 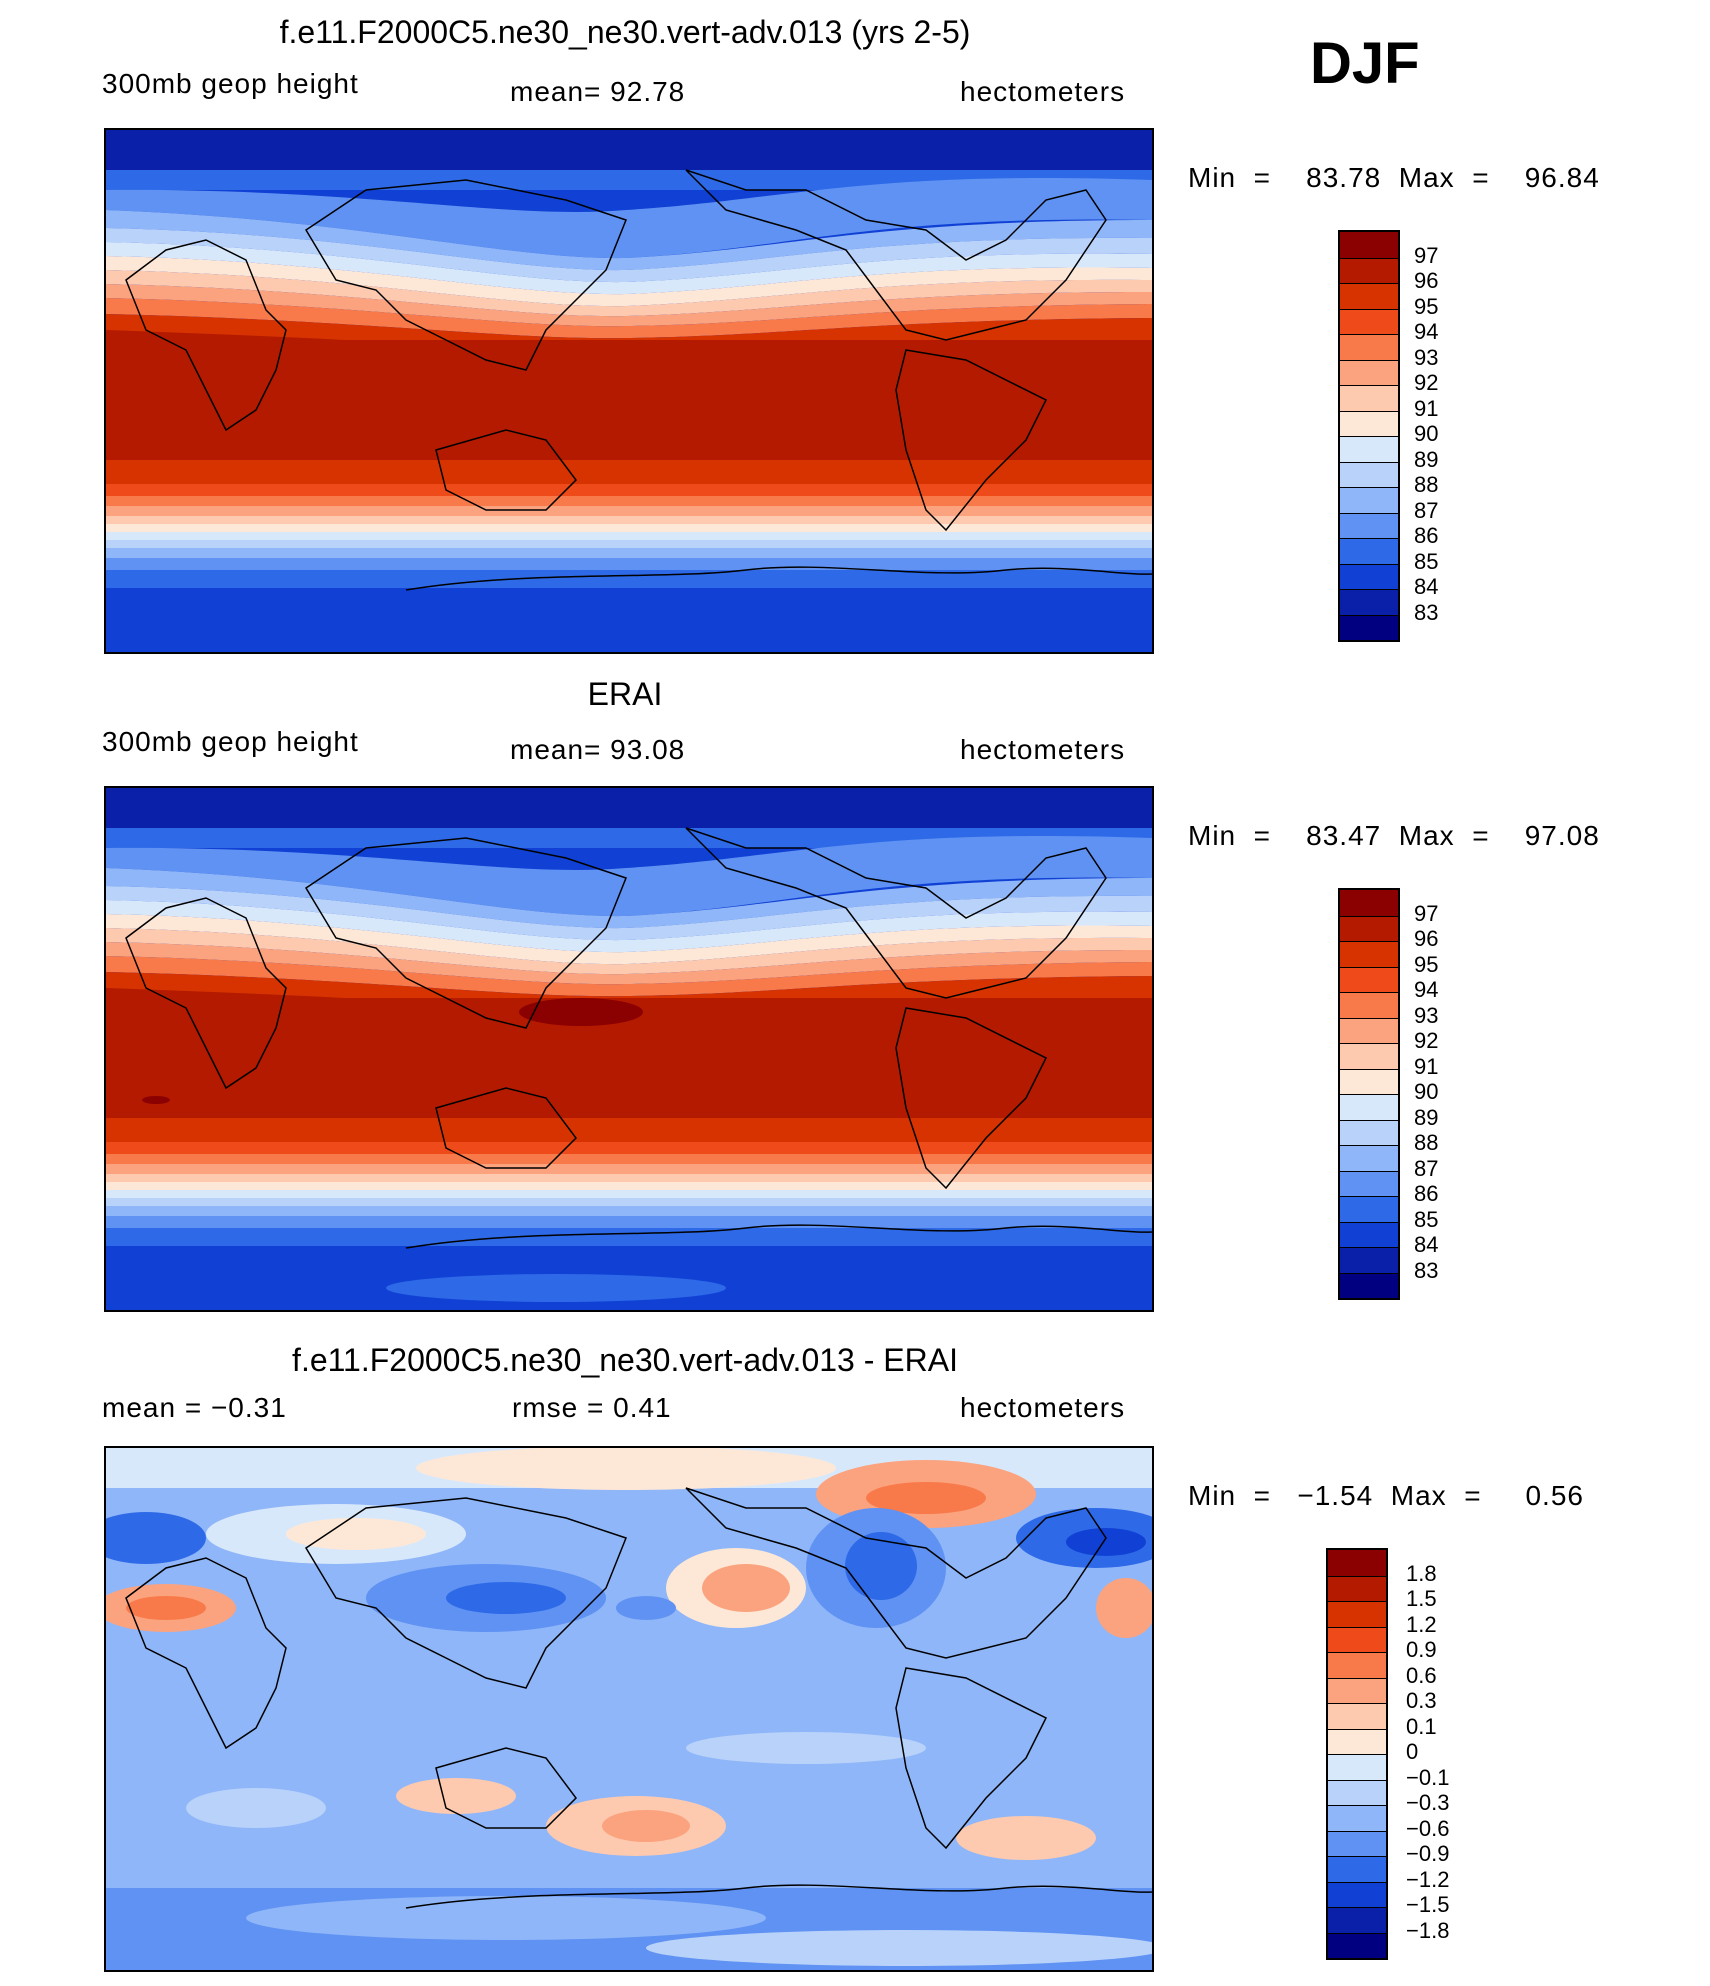 What do you see at coordinates (1421, 1726) in the screenshot?
I see `colorbar-tick-label: 0.1` at bounding box center [1421, 1726].